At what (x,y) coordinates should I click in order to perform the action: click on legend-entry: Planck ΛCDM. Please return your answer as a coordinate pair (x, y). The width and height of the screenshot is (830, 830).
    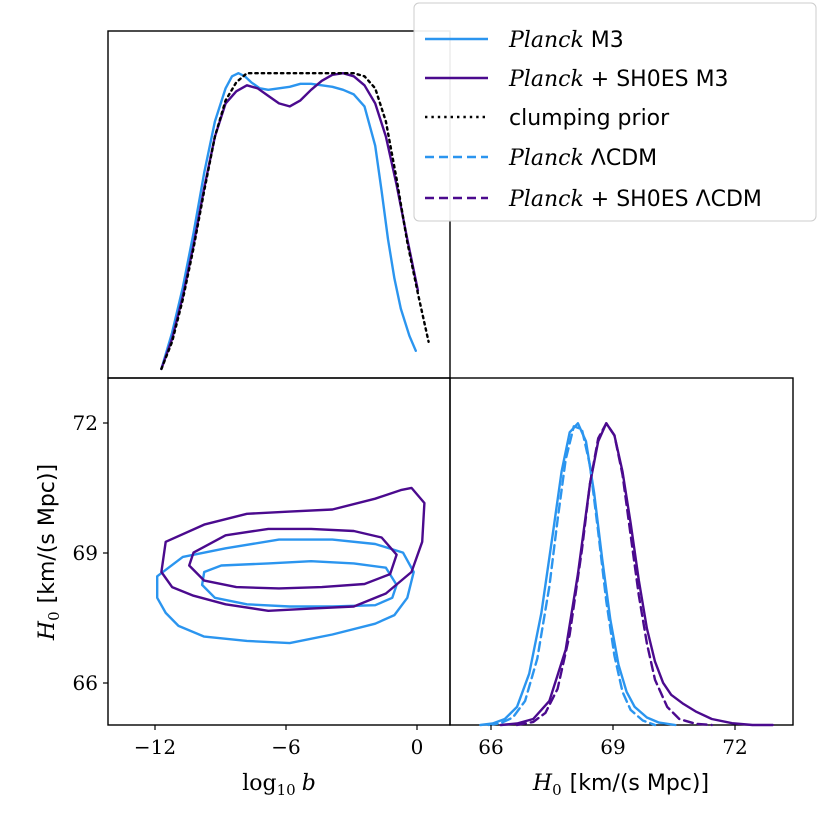
    Looking at the image, I should click on (541, 158).